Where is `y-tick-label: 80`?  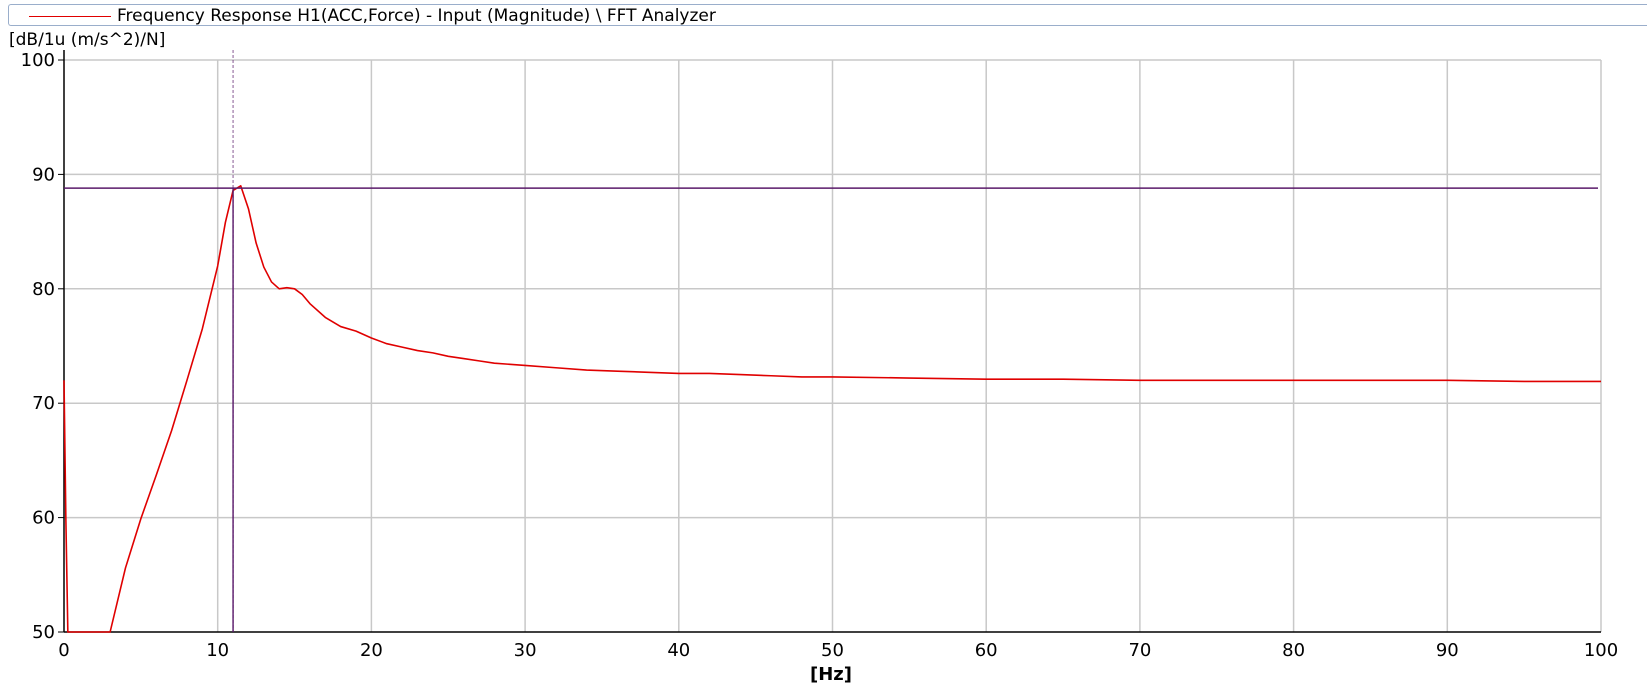 y-tick-label: 80 is located at coordinates (43, 289).